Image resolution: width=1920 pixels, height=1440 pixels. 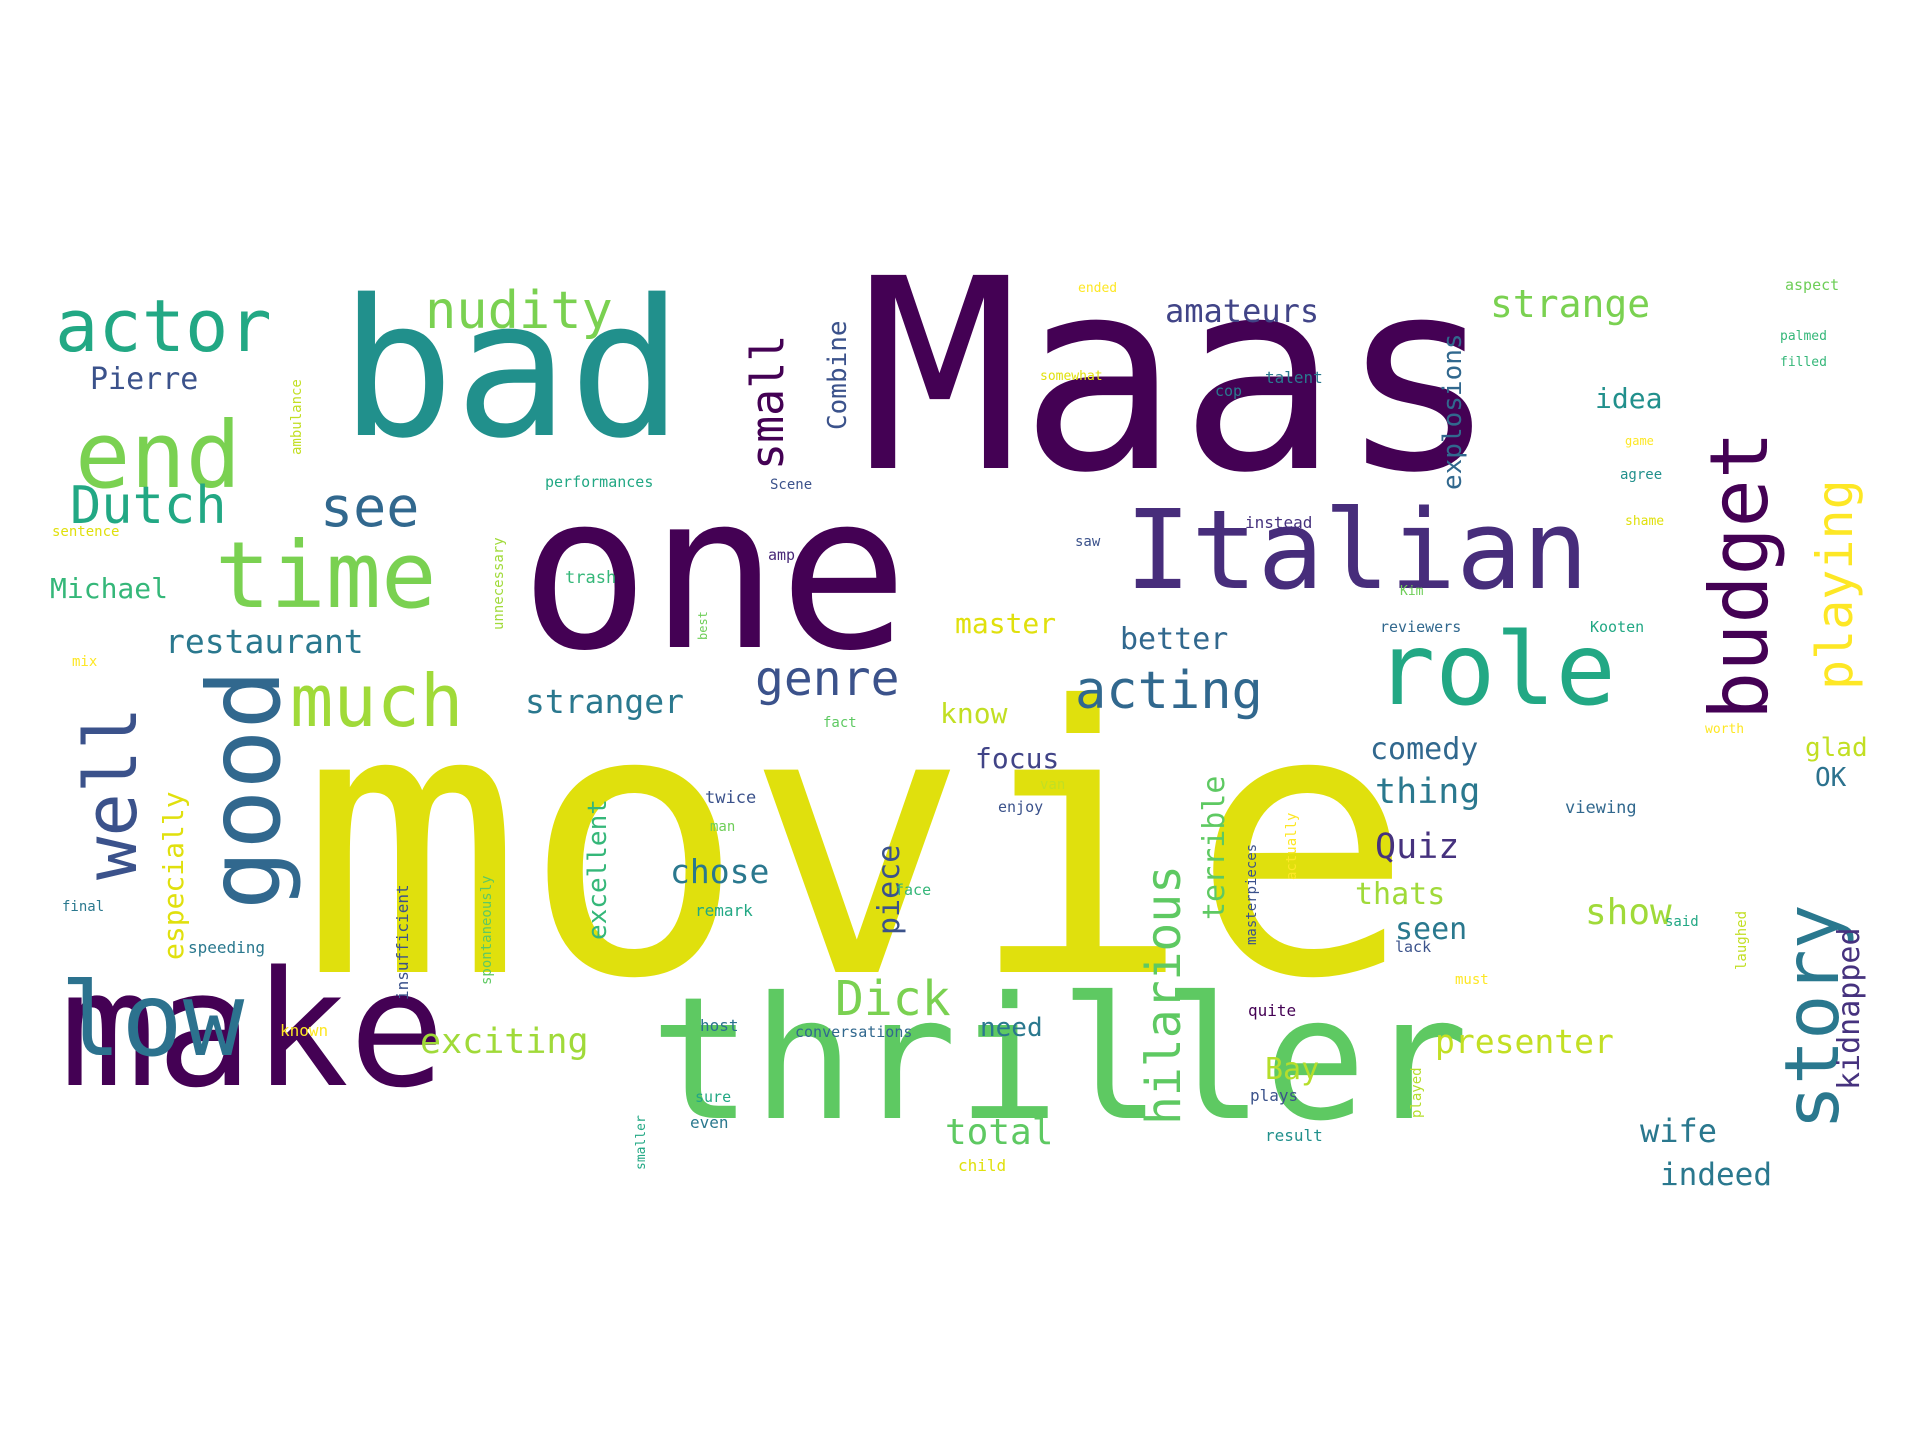 I want to click on word-even: even, so click(x=709, y=1122).